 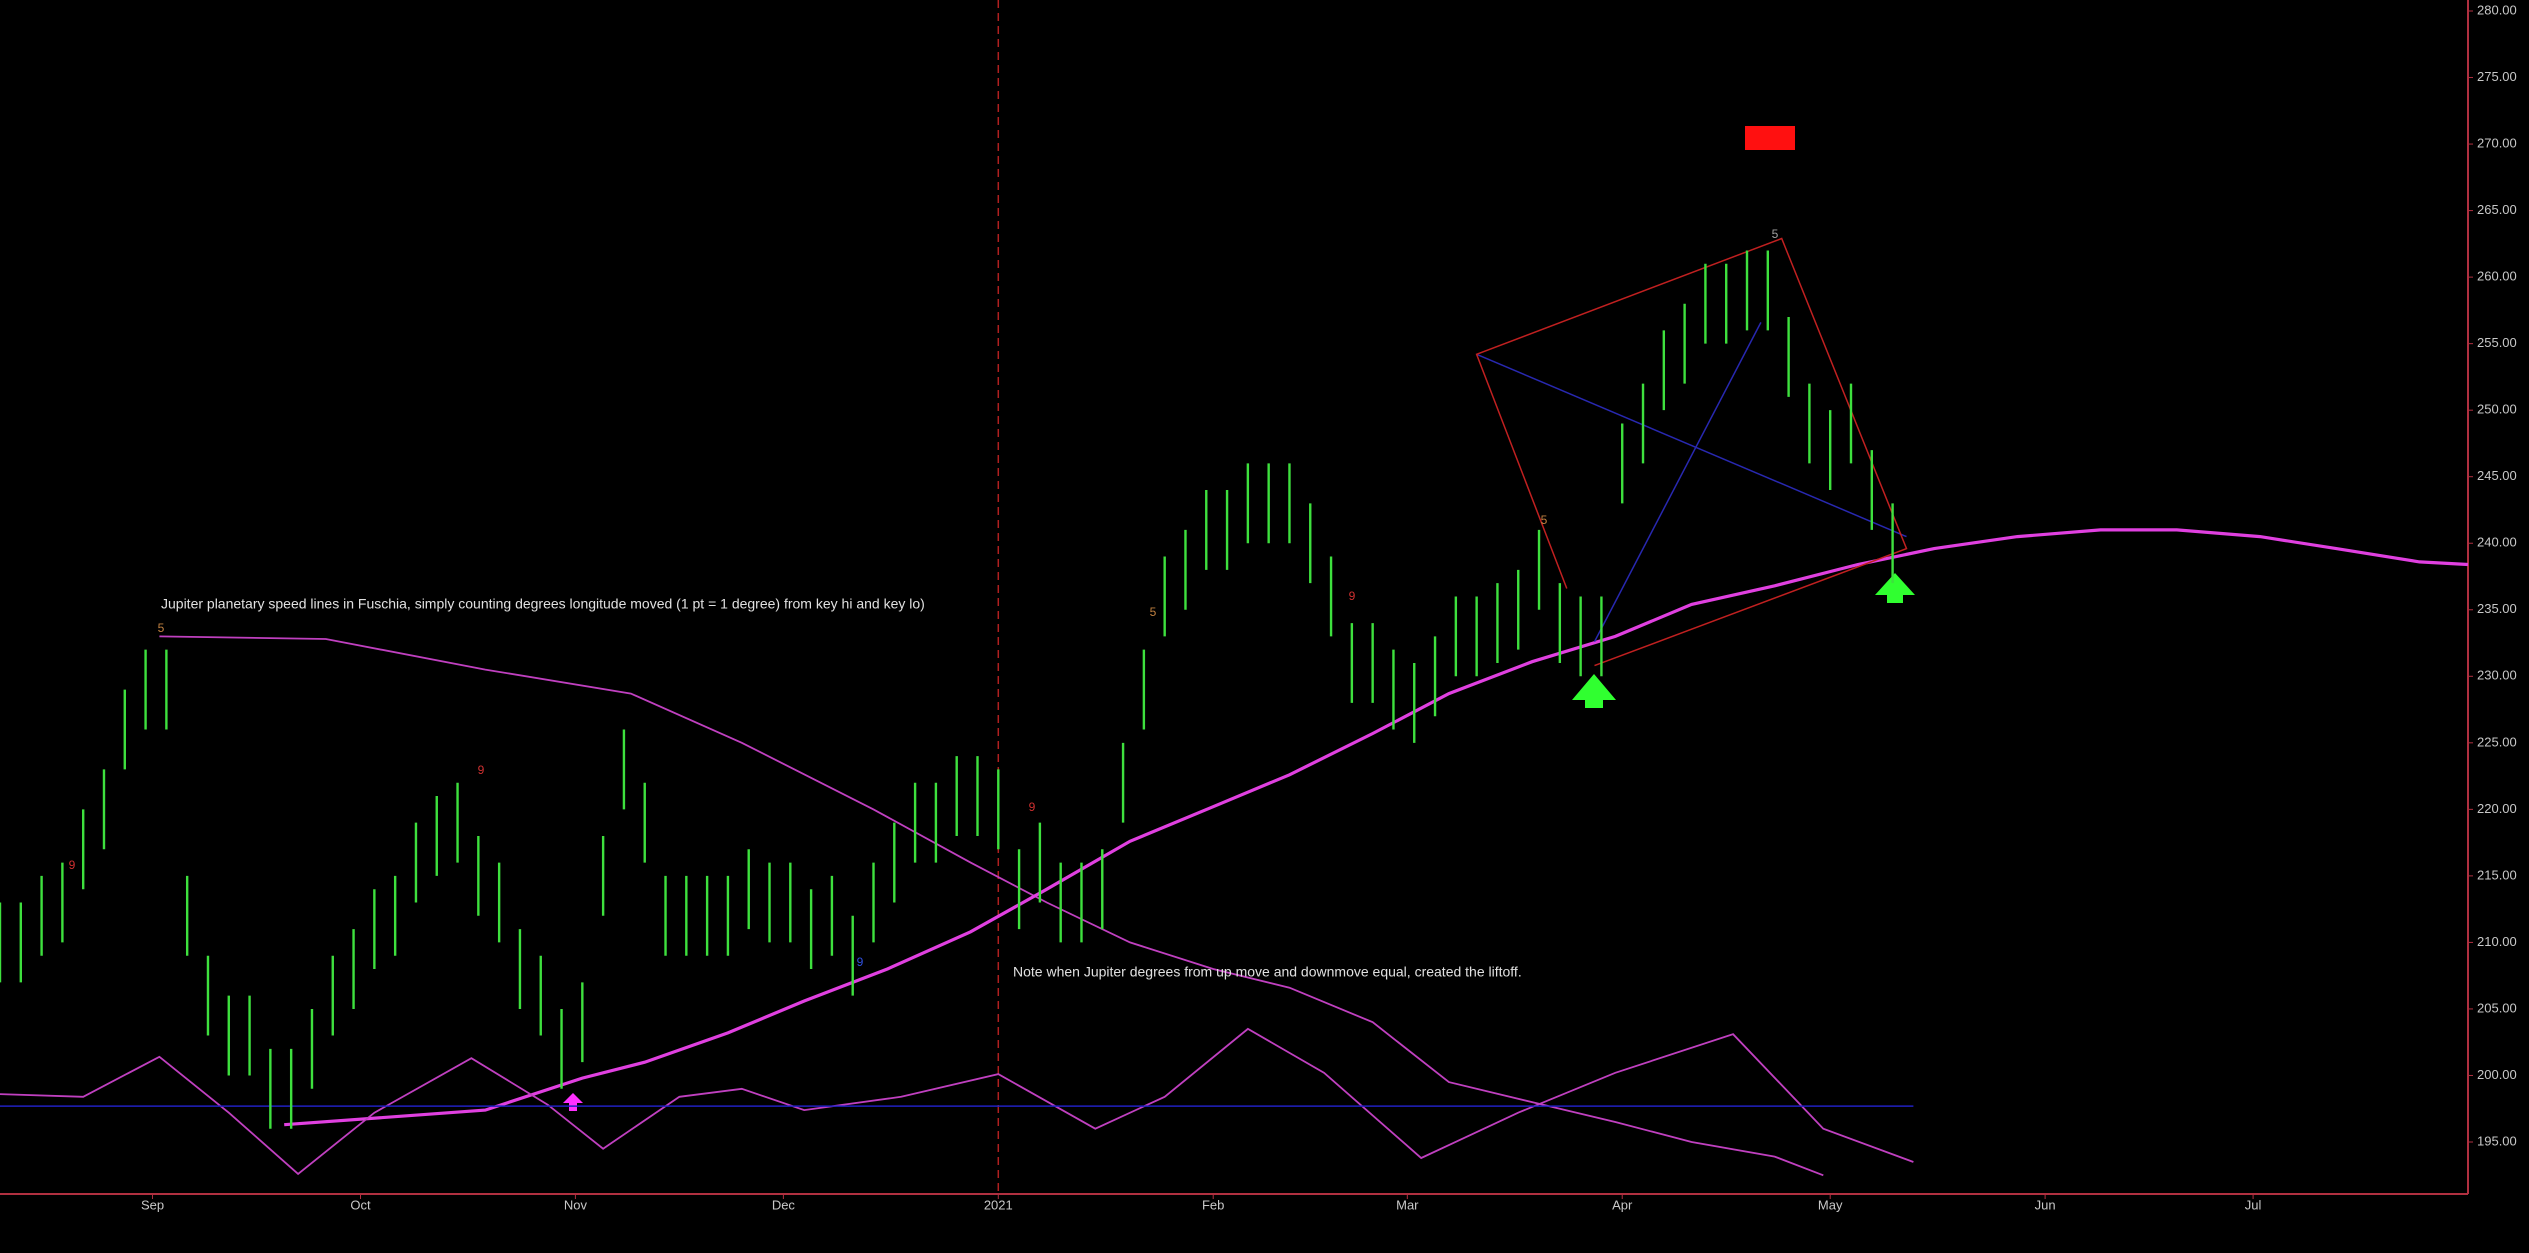 I want to click on x-tick-label: Apr, so click(x=1622, y=1204).